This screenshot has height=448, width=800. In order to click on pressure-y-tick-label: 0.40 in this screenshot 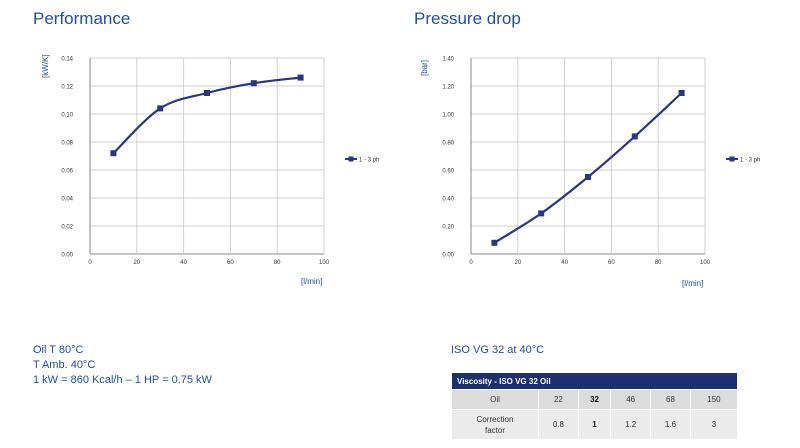, I will do `click(448, 200)`.